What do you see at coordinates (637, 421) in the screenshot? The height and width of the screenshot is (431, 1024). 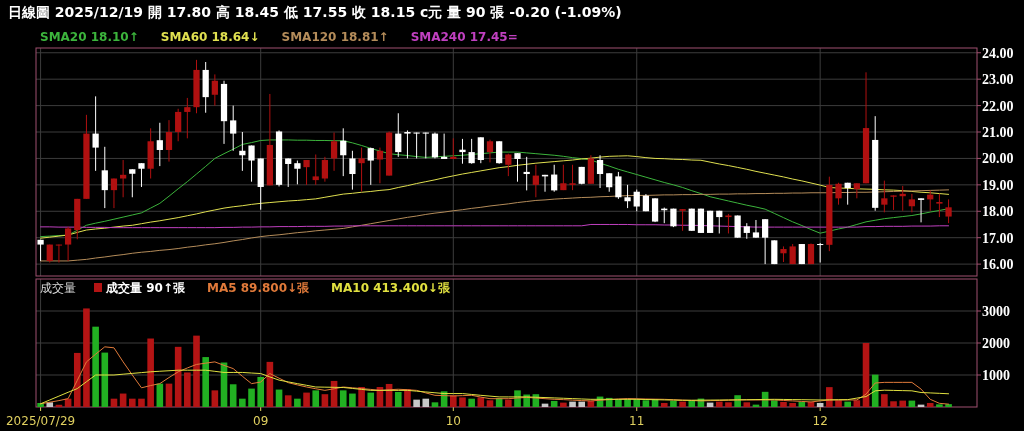 I see `x-tick-label: 11` at bounding box center [637, 421].